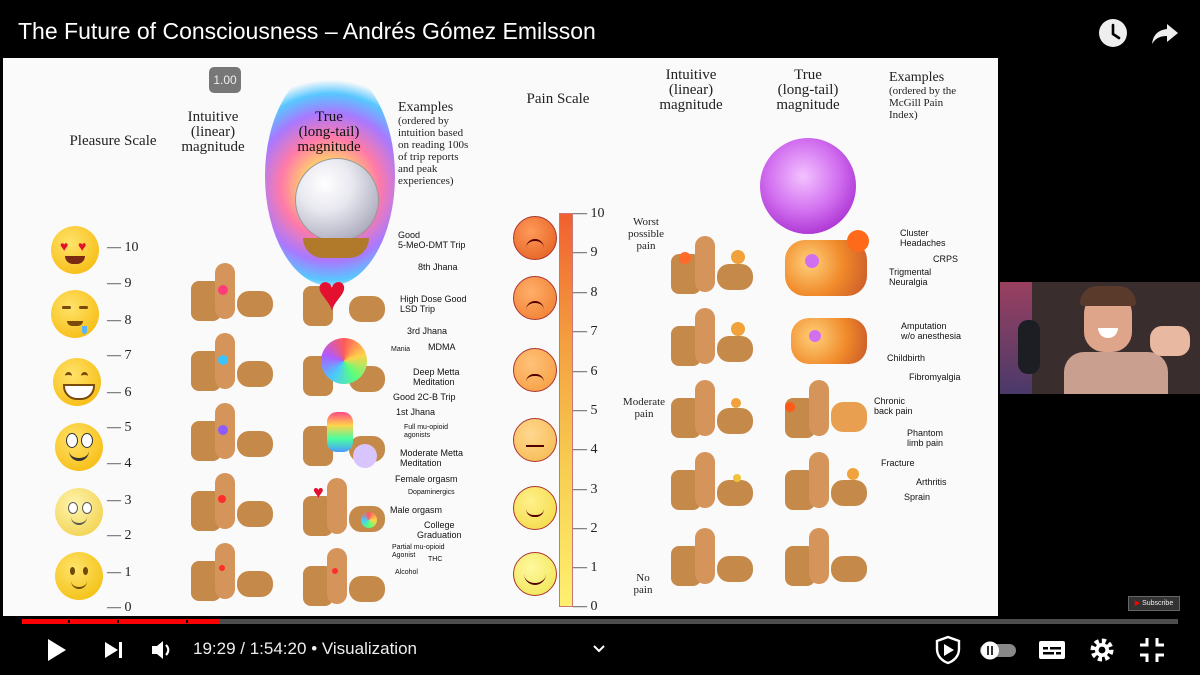  Describe the element at coordinates (119, 500) in the screenshot. I see `pleasure-tick-3: — 3` at that location.